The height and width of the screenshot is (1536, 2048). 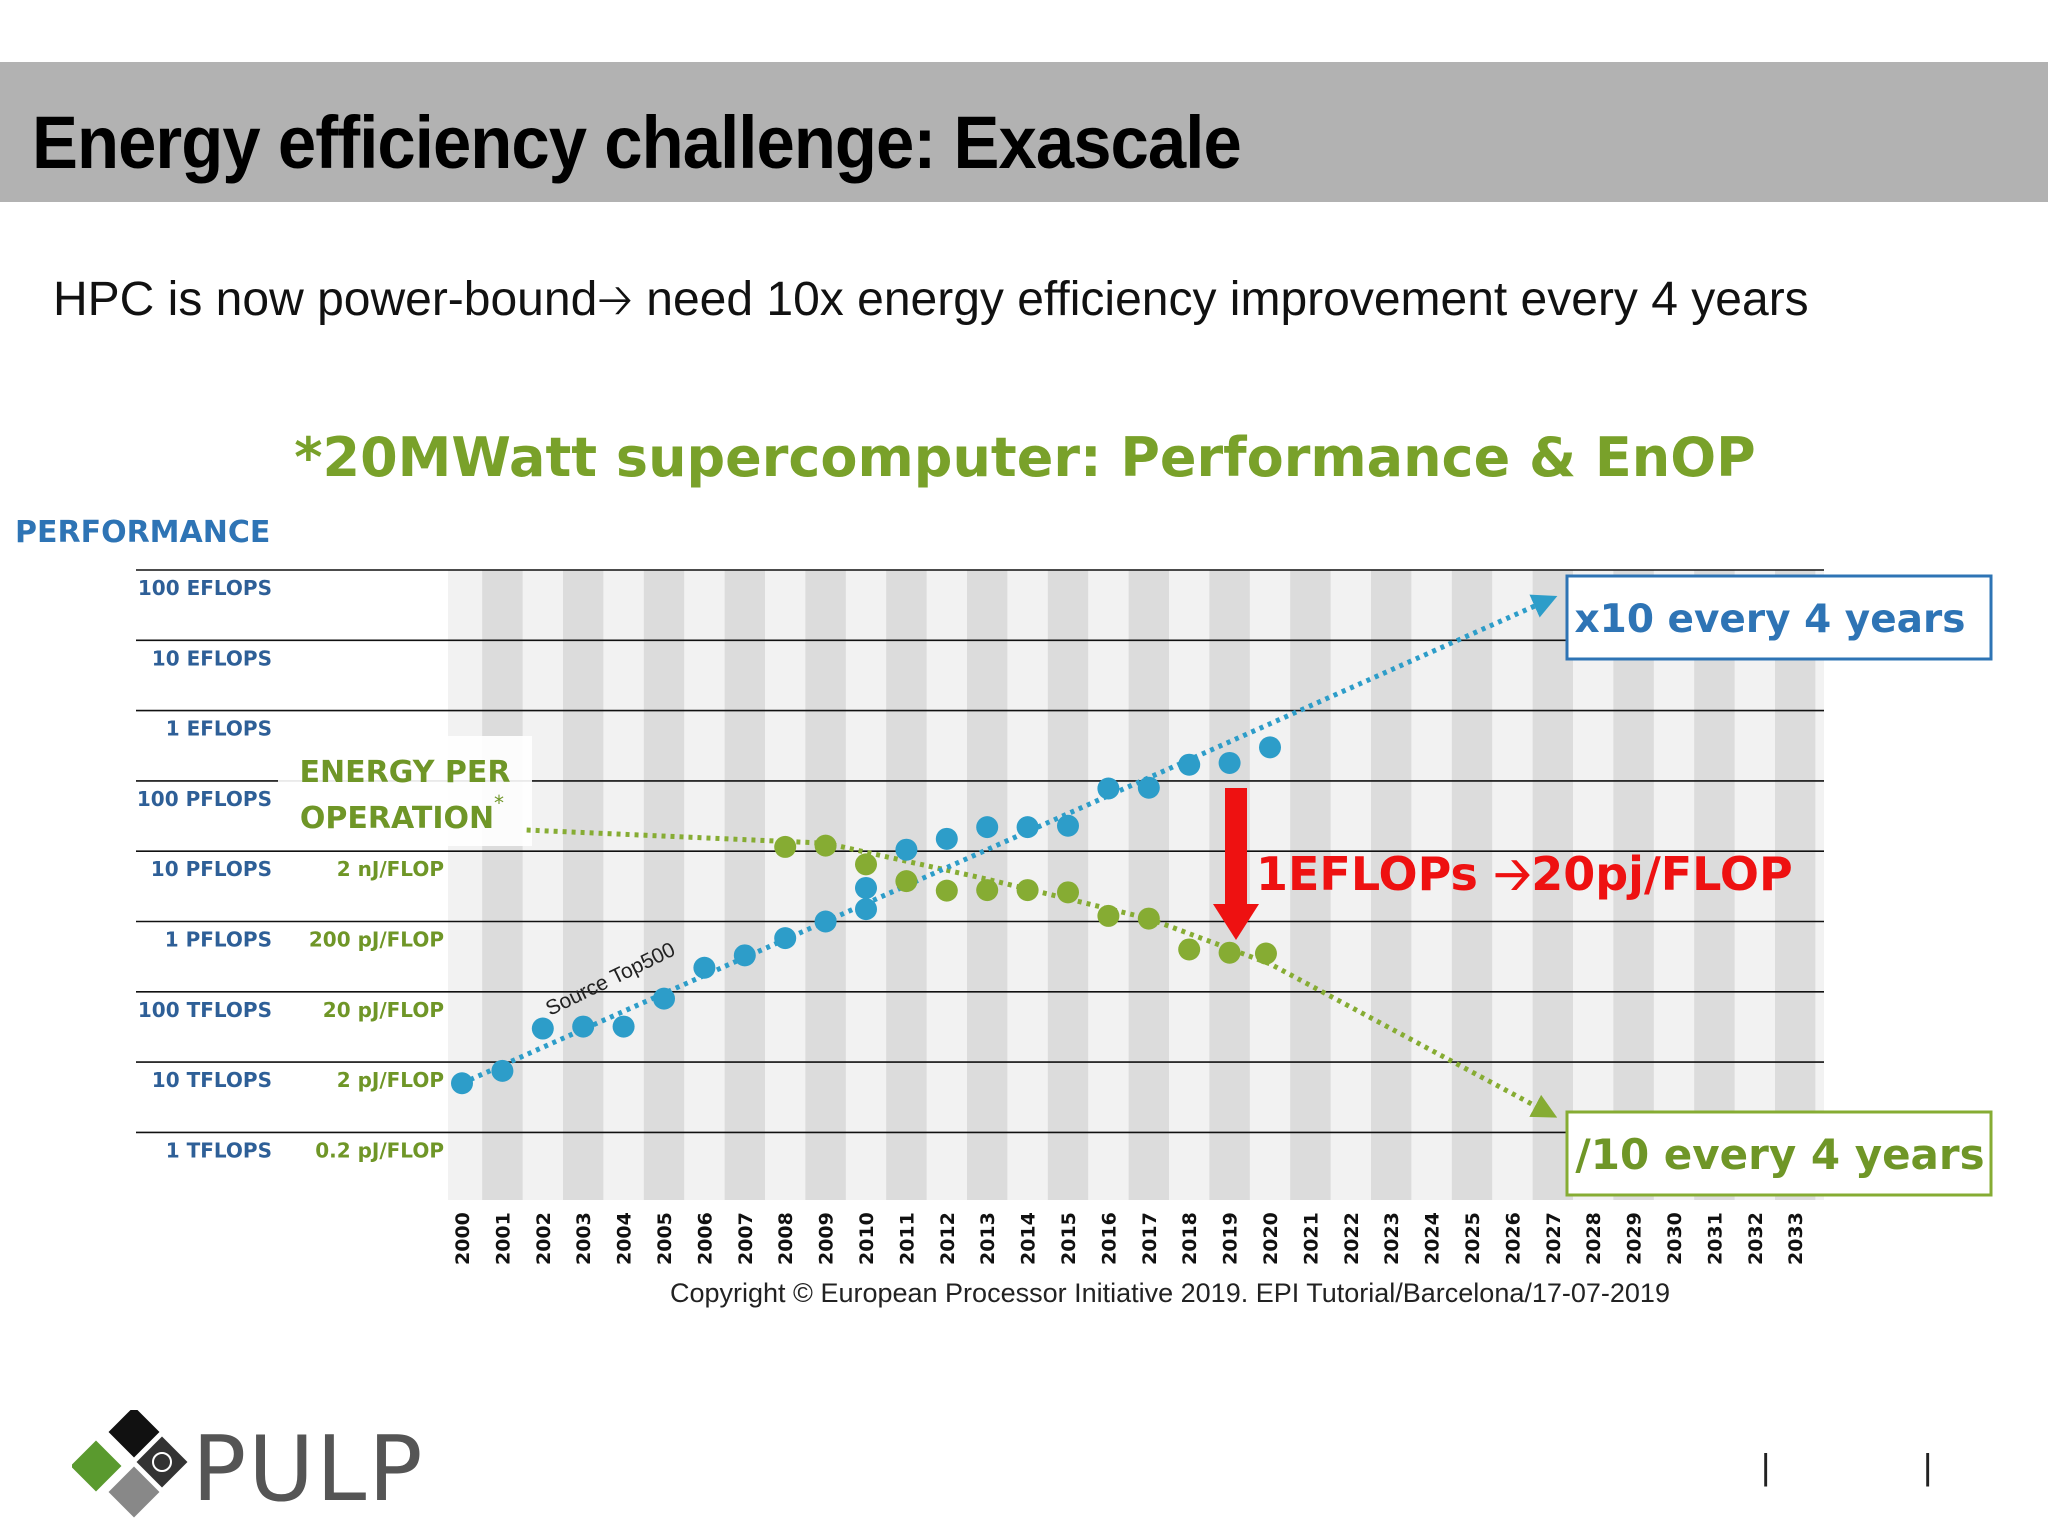 I want to click on x-tick-label: 2025, so click(x=1473, y=1238).